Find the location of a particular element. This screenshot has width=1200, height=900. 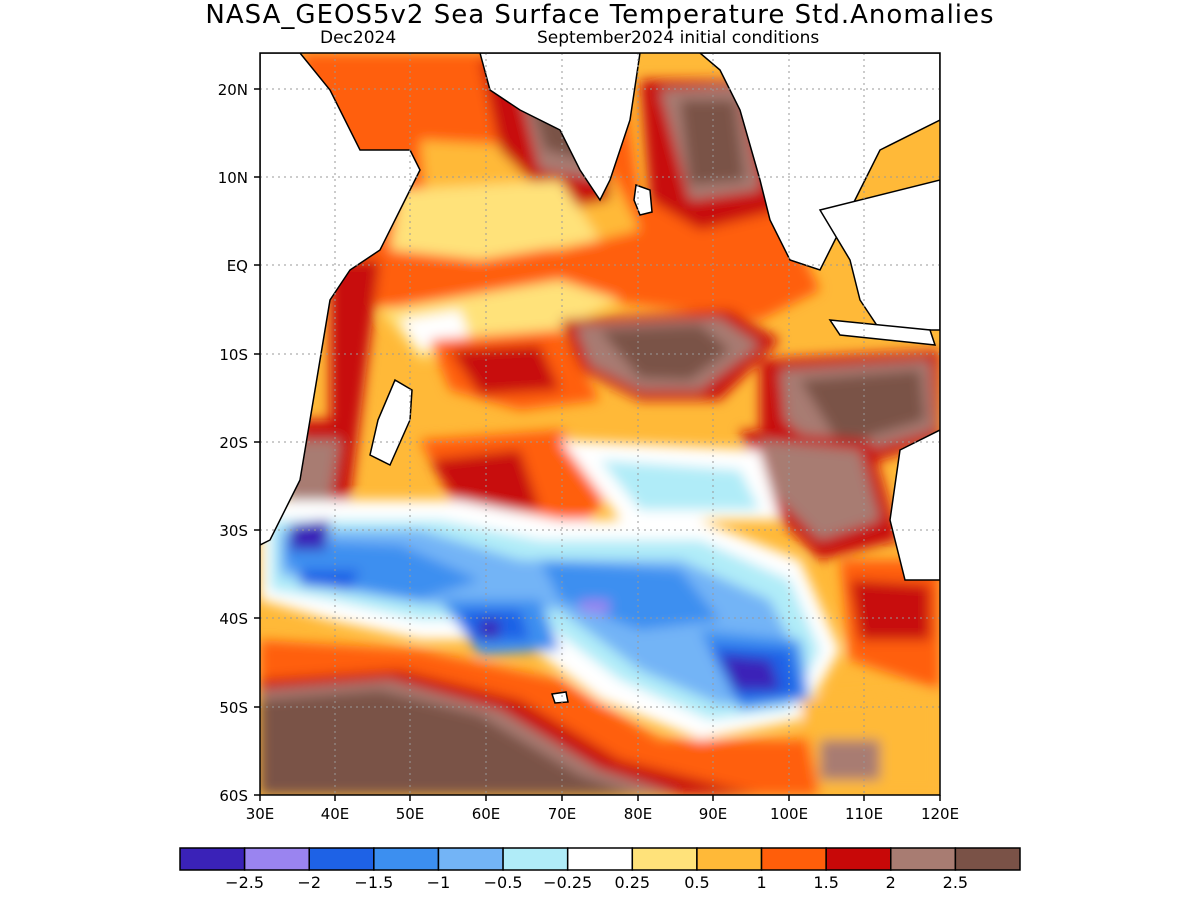

lon-tick-marks is located at coordinates (600, 798).